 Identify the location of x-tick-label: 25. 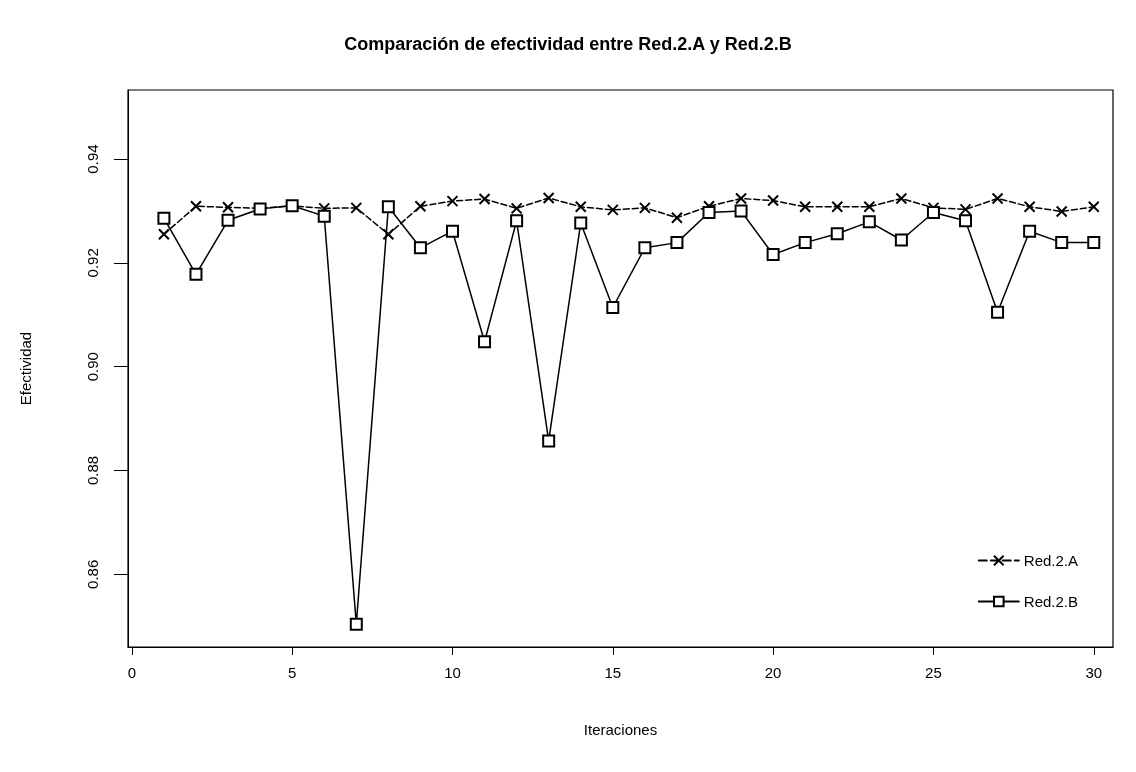
(933, 672).